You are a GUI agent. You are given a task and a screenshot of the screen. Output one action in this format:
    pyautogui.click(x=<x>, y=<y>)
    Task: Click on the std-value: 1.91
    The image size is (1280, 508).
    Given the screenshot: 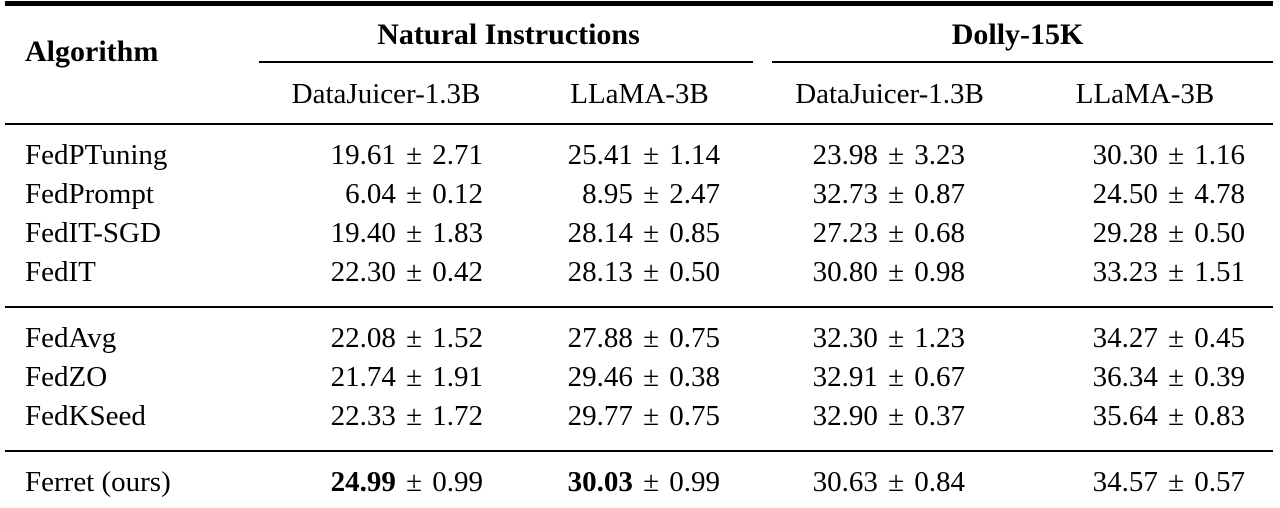 What is the action you would take?
    pyautogui.click(x=457, y=377)
    